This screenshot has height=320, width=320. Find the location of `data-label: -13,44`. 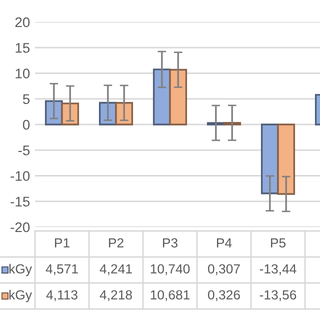

data-label: -13,44 is located at coordinates (278, 270).